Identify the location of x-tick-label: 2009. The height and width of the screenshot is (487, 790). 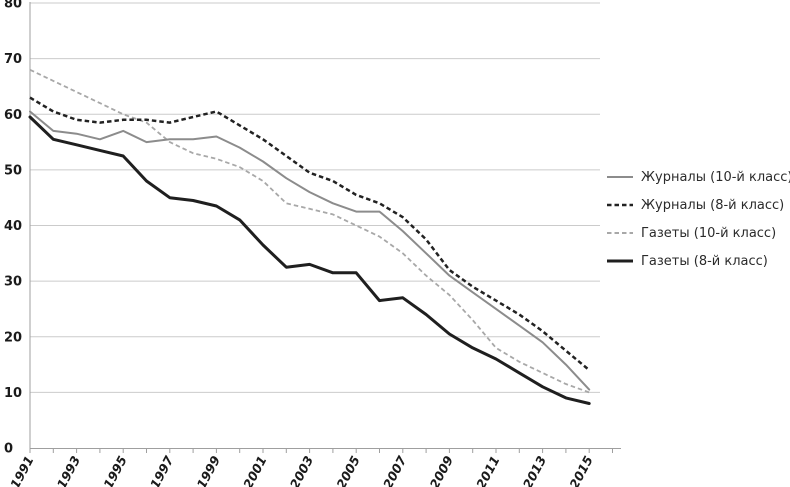
(441, 470).